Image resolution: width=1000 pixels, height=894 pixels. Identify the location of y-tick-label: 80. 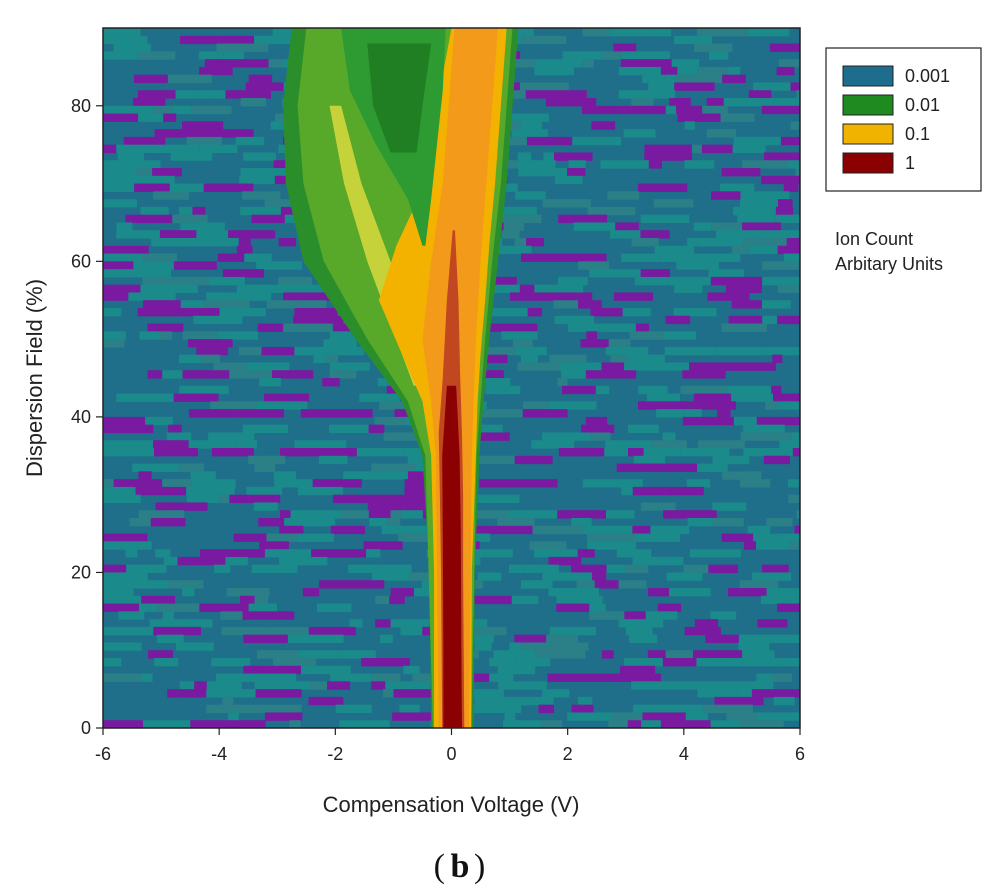
(81, 106).